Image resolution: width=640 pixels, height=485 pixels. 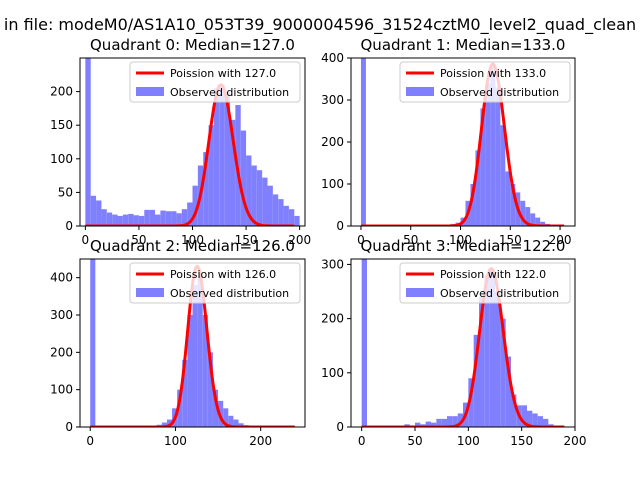 I want to click on legend: Poission with 126.0 Observed distribution, so click(x=215, y=283).